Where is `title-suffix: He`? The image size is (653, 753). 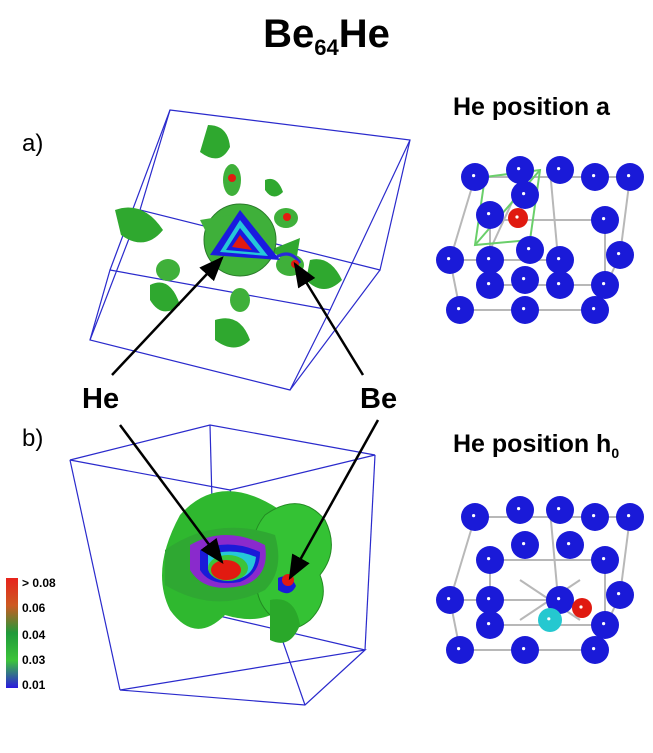 title-suffix: He is located at coordinates (364, 34).